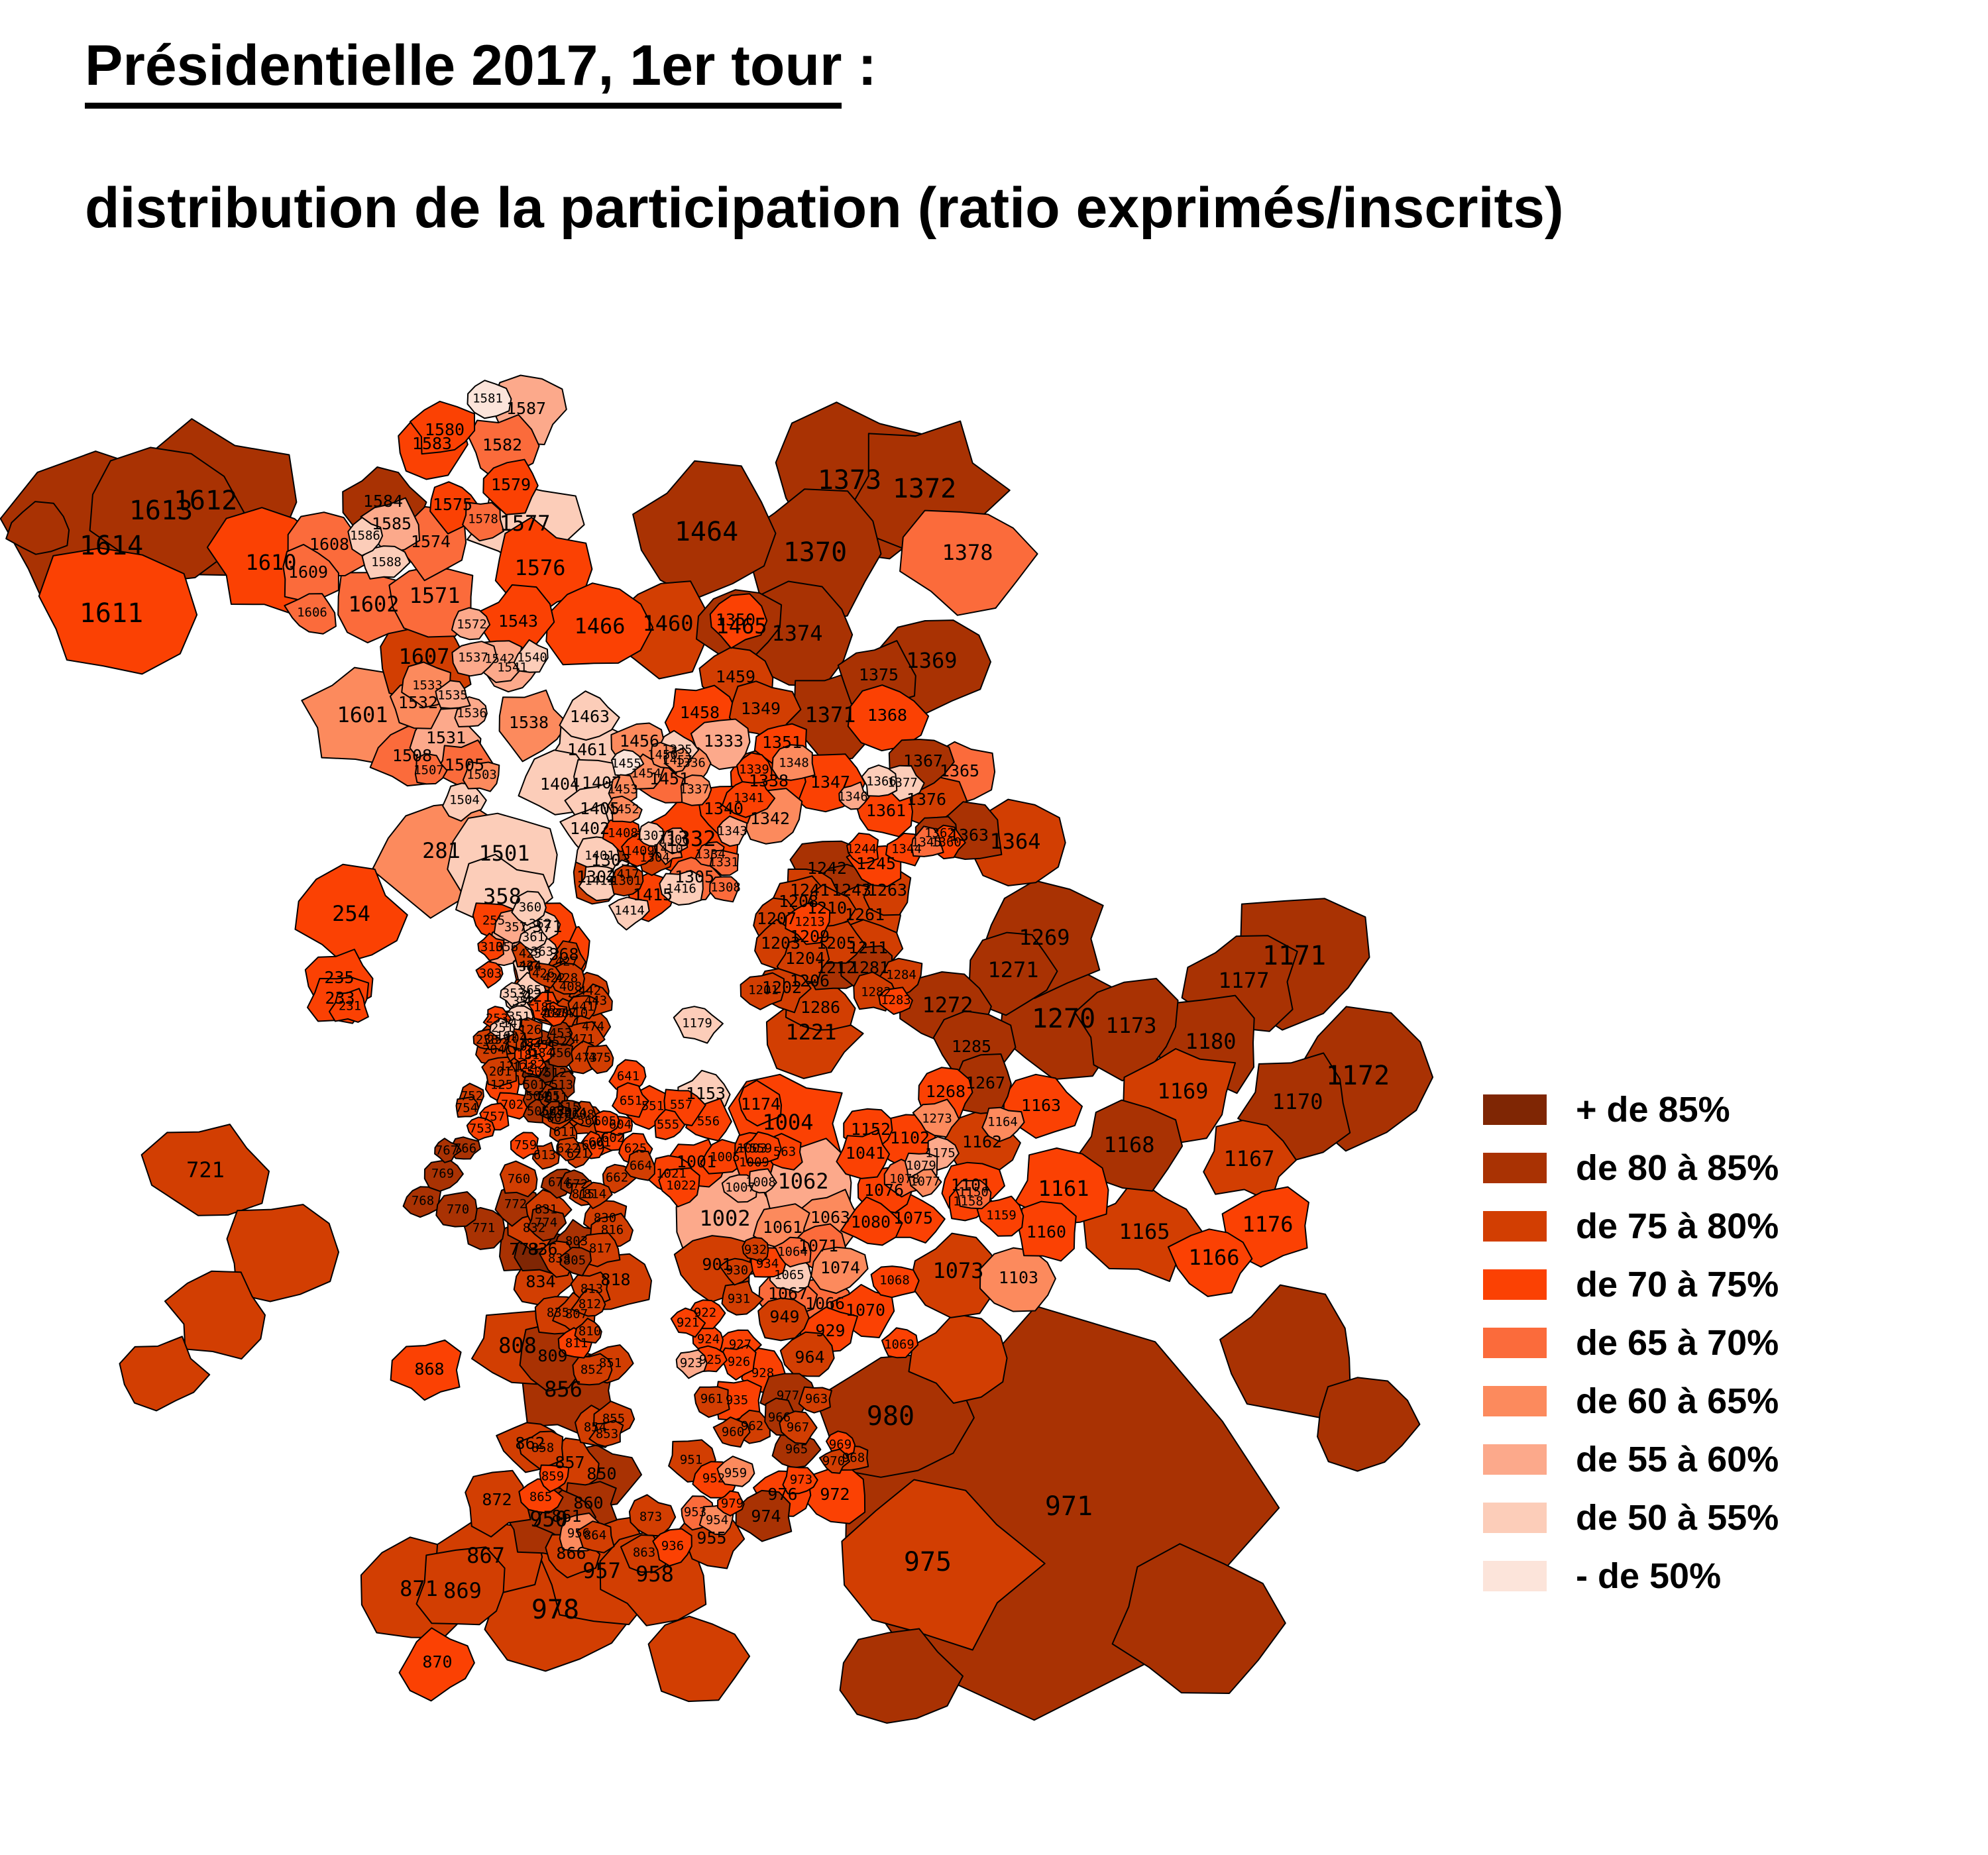 Image resolution: width=1988 pixels, height=1855 pixels. What do you see at coordinates (578, 1533) in the screenshot?
I see `district-label-956: 956` at bounding box center [578, 1533].